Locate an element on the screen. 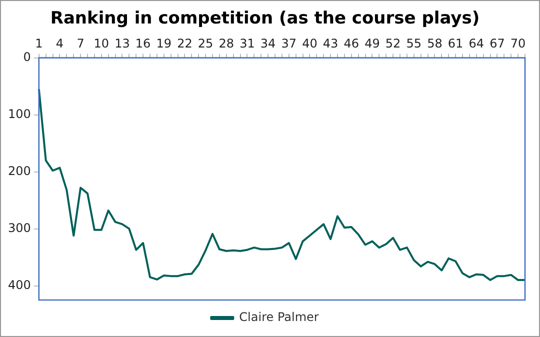 Image resolution: width=540 pixels, height=337 pixels. x-tick-label: 52 is located at coordinates (393, 43).